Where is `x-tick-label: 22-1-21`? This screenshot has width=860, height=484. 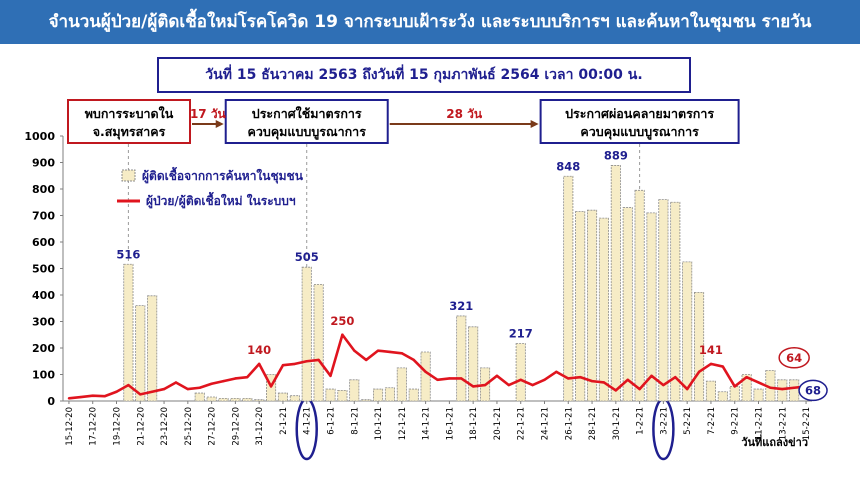
x-tick-label: 22-1-21 is located at coordinates (522, 423).